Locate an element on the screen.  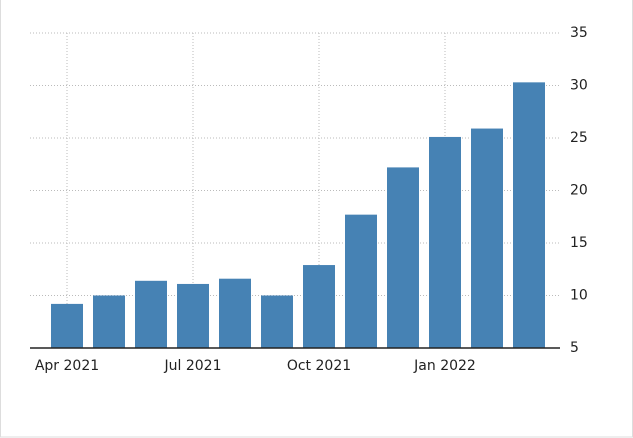
y-tick-label: 15 is located at coordinates (579, 243).